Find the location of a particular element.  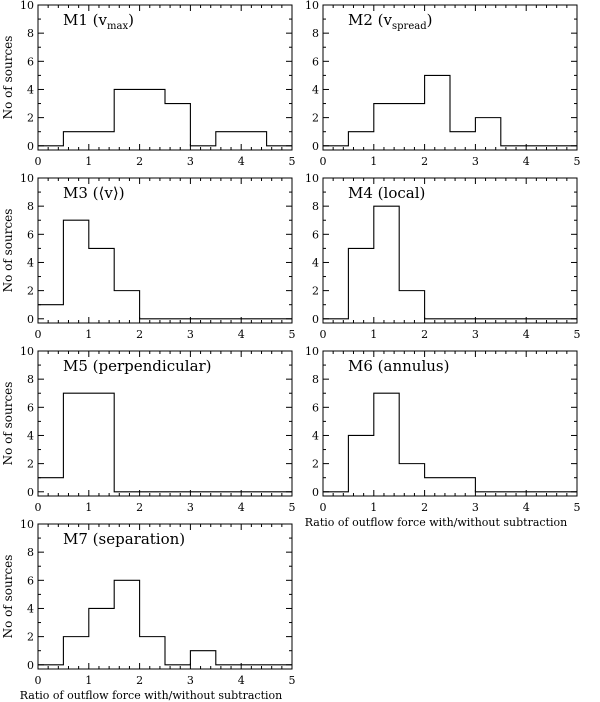

panel-label-subscript: spread is located at coordinates (409, 26).